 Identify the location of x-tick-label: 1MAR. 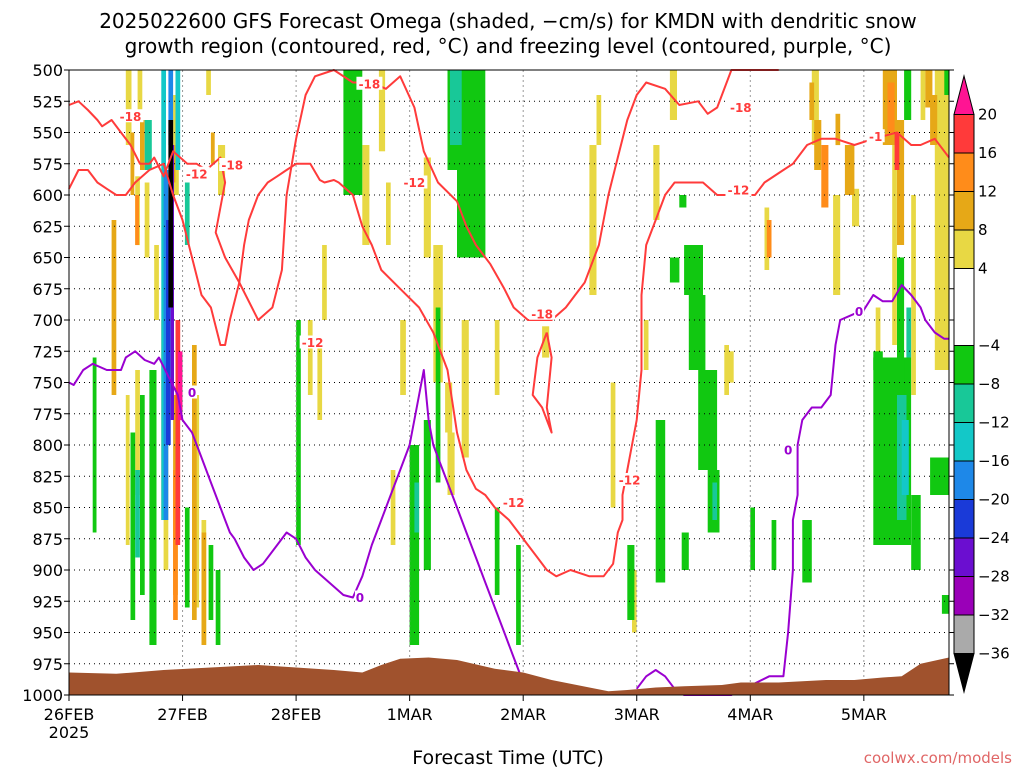
(410, 714).